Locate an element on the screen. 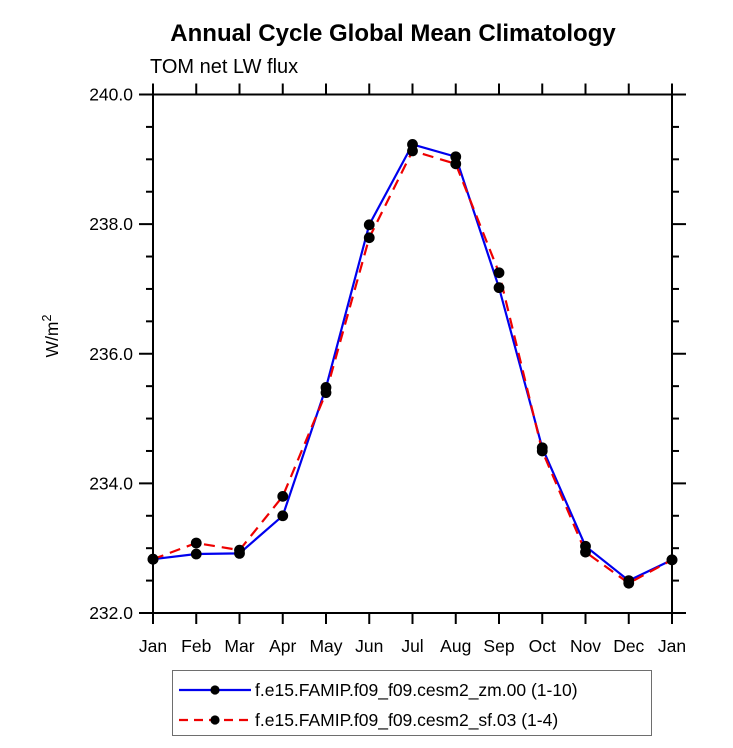 The image size is (733, 748). legend-entry-series-2: f.e15.FAMIP.f09_f09.cesm2_sf.03 (1-4) is located at coordinates (367, 720).